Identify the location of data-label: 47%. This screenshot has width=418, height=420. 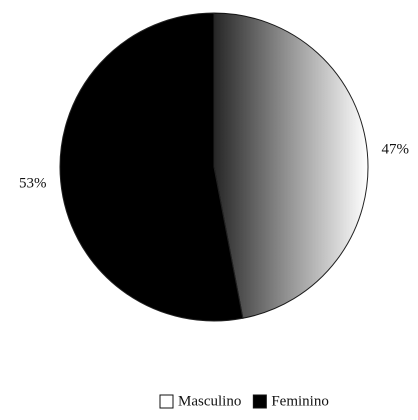
(395, 149).